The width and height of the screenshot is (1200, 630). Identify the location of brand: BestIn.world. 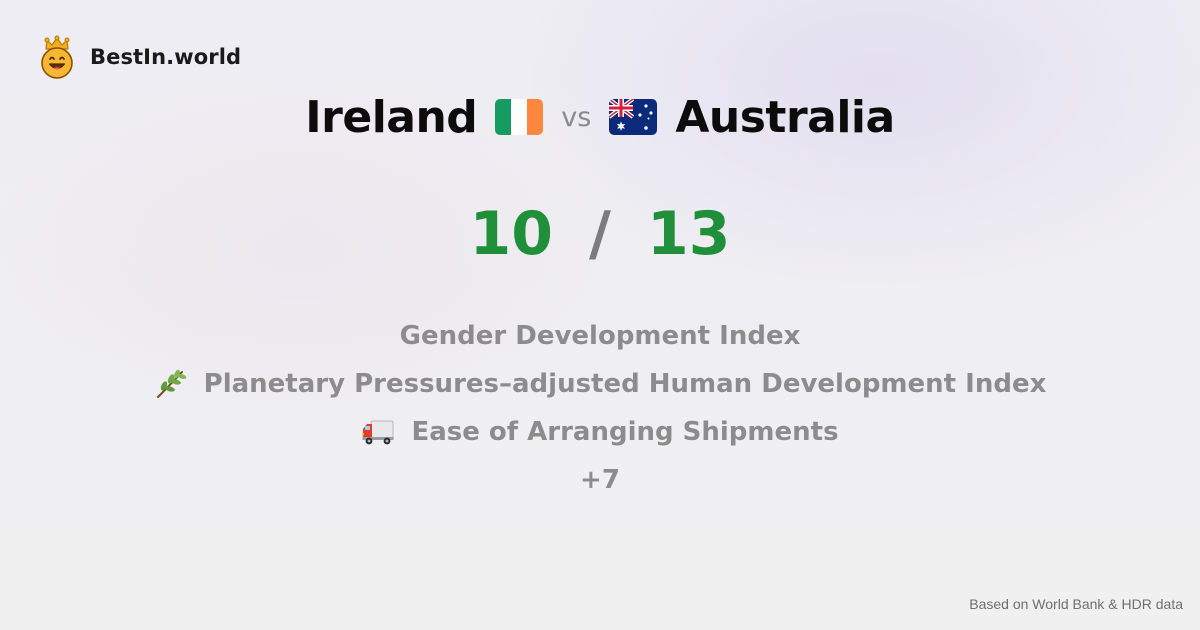
(139, 57).